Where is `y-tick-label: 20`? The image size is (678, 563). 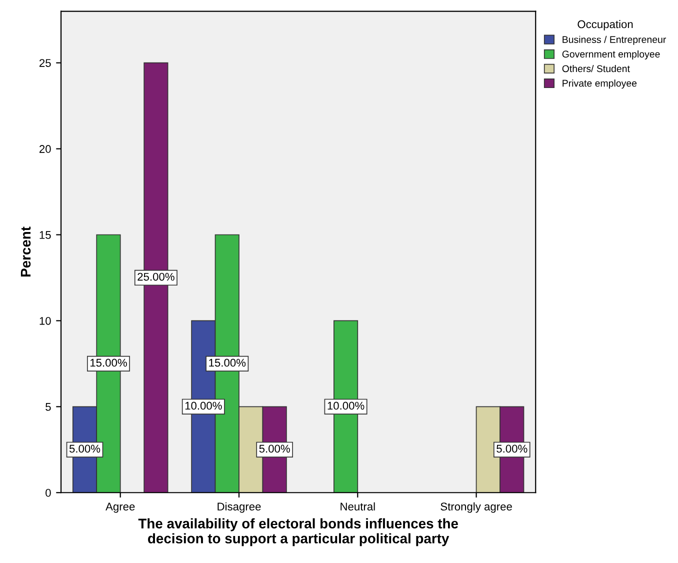 y-tick-label: 20 is located at coordinates (45, 149).